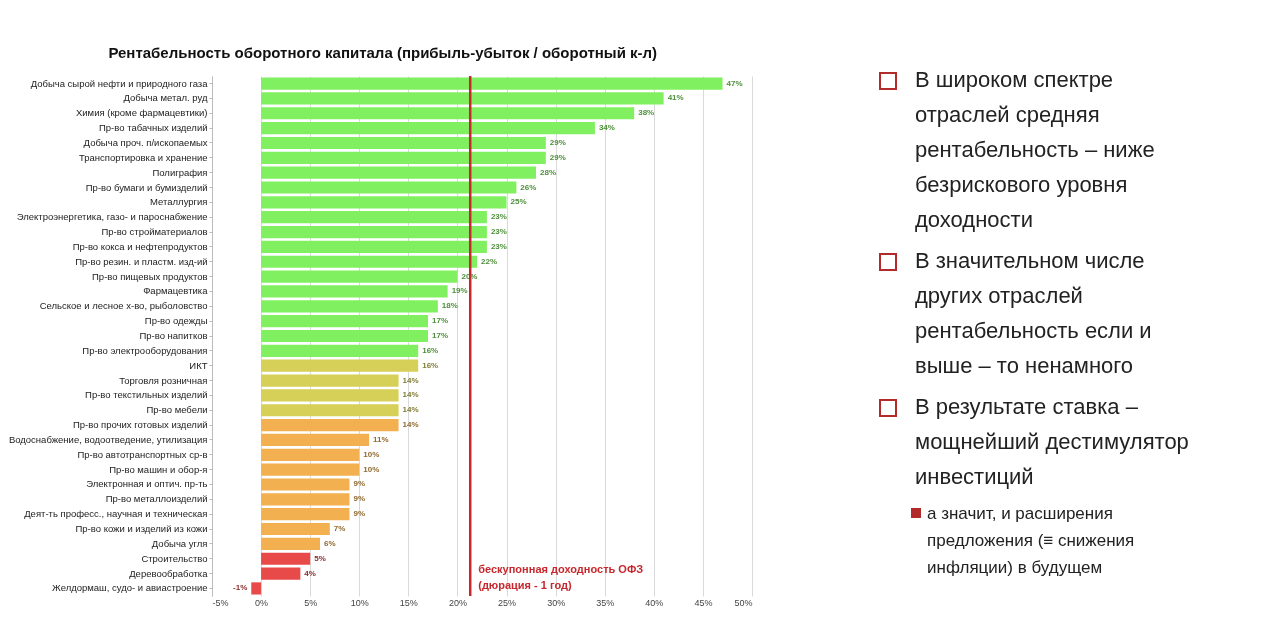 This screenshot has height=626, width=1261. Describe the element at coordinates (518, 202) in the screenshot. I see `data-label: 25%` at that location.